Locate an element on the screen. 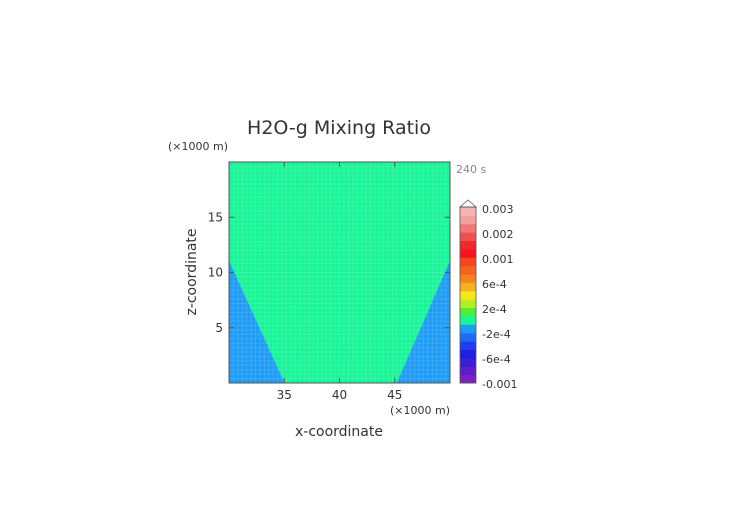  y-unit-label: (×1000 m) is located at coordinates (198, 146).